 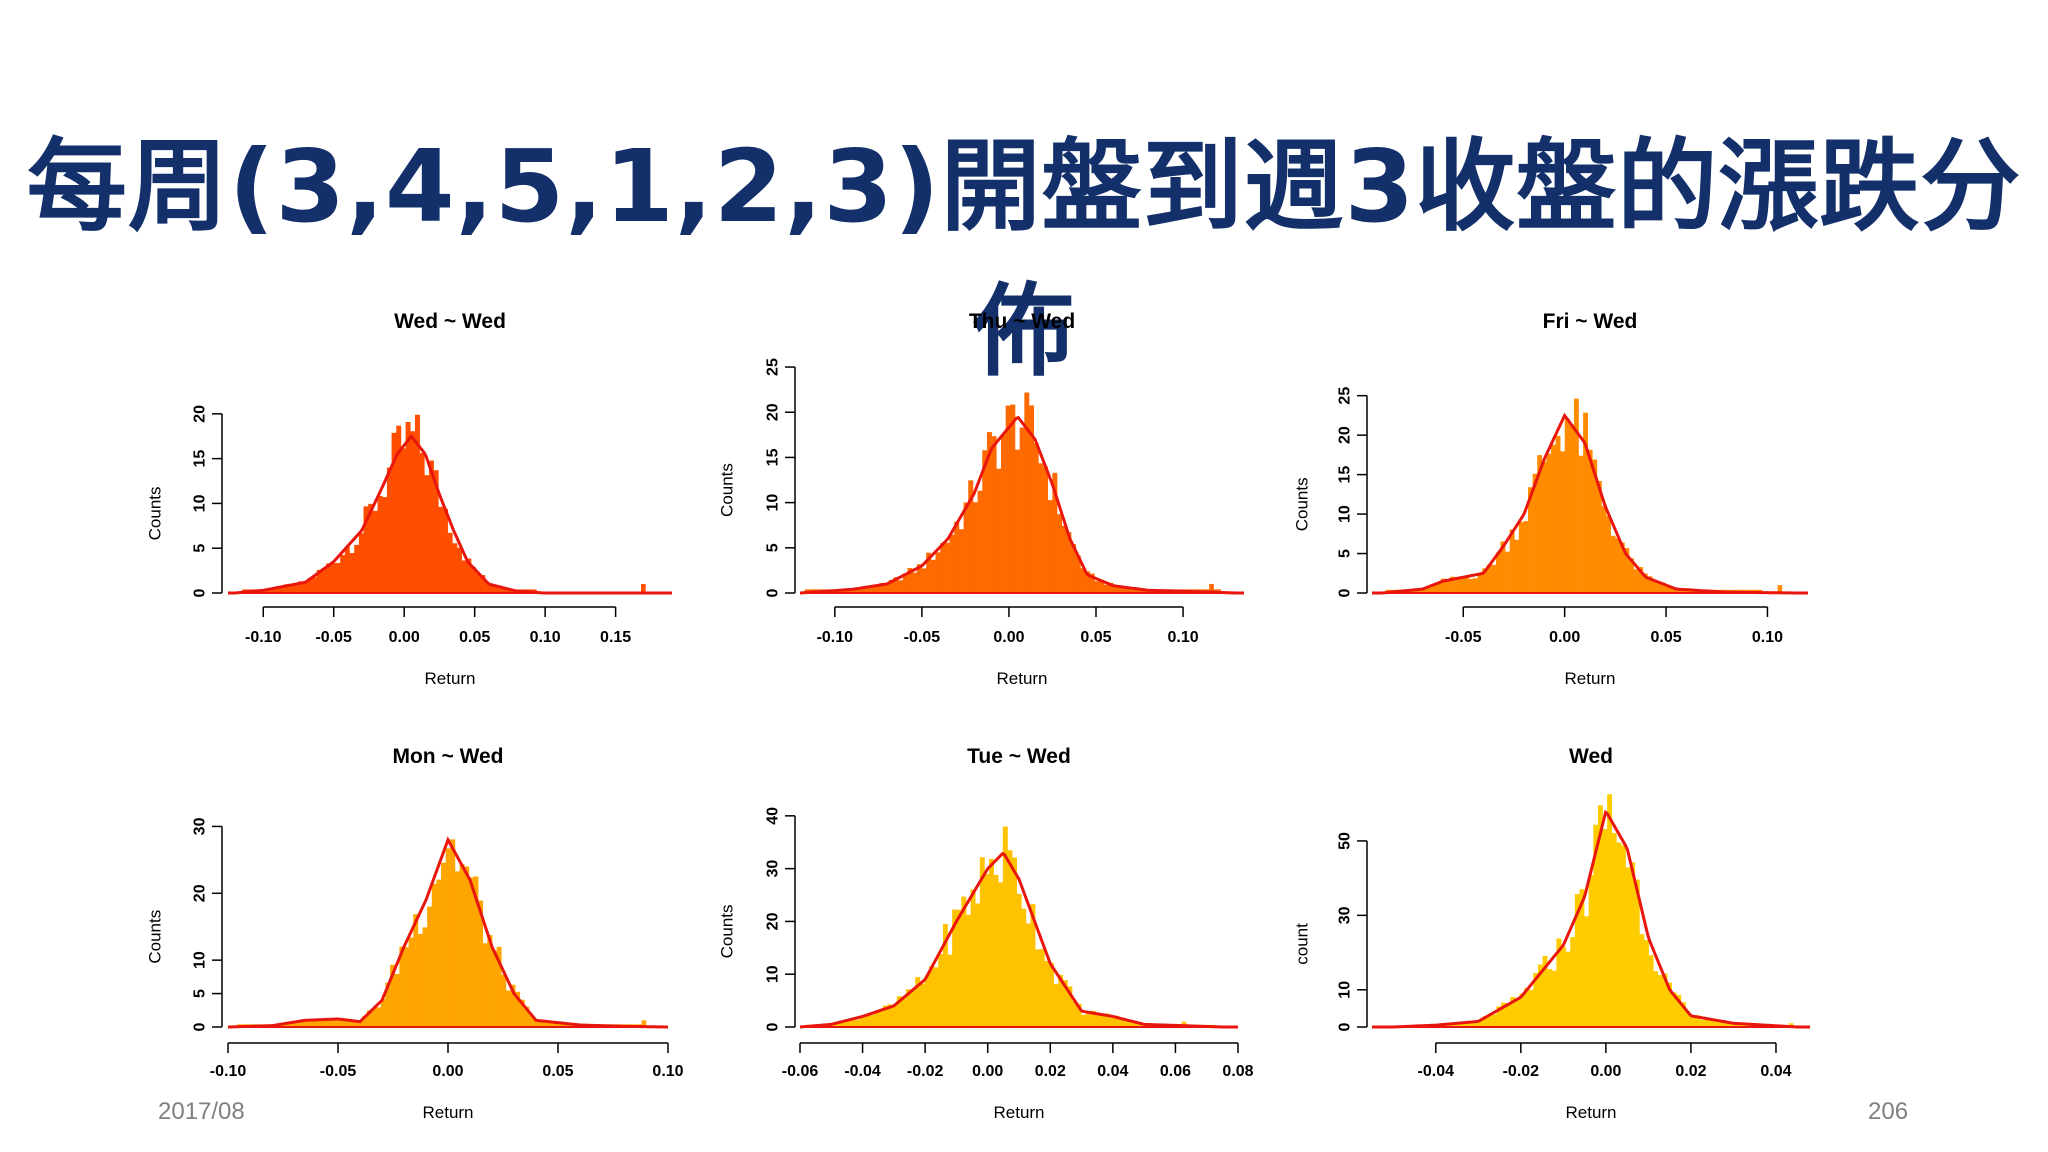 What do you see at coordinates (200, 414) in the screenshot?
I see `y-tick-label: 20` at bounding box center [200, 414].